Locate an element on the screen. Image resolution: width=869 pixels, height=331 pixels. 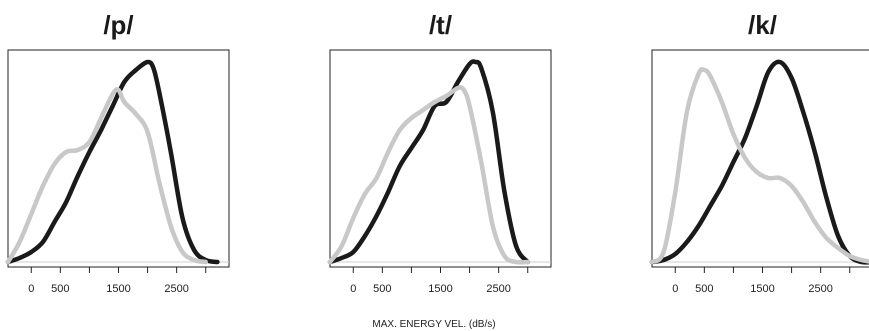
density-curve-dark is located at coordinates (428, 162).